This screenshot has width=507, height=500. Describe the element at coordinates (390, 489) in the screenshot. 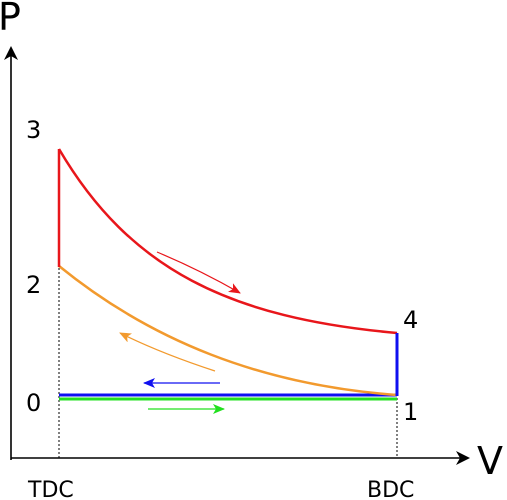

I see `bdc-label: BDC` at that location.